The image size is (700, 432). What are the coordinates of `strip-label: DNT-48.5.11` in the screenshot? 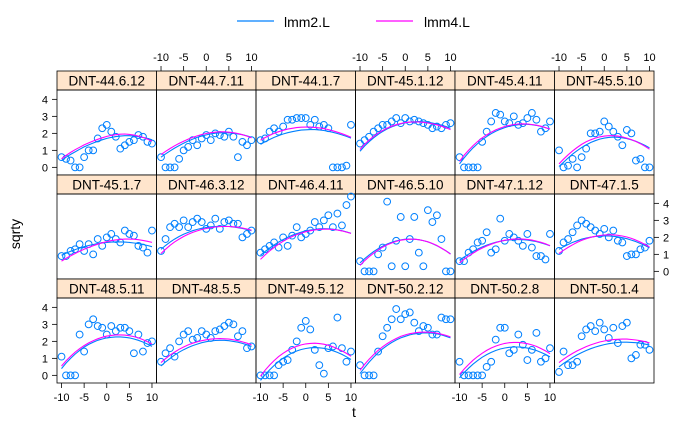 It's located at (107, 289).